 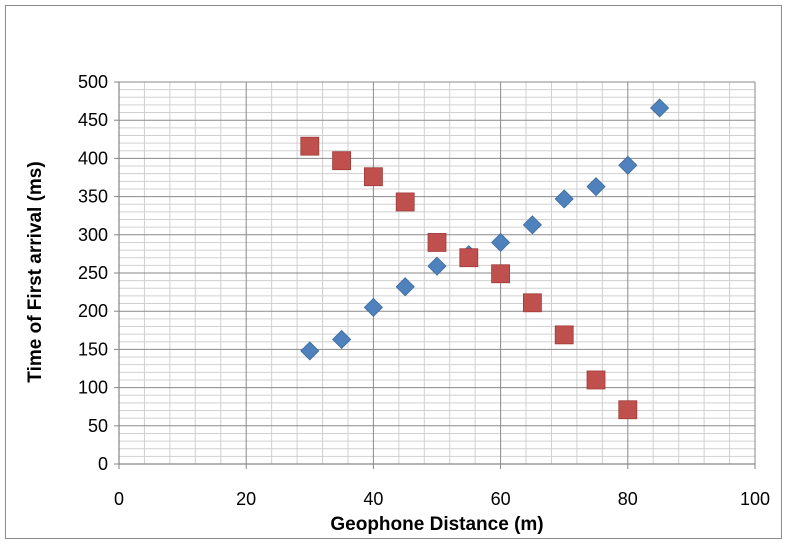 I want to click on y-tick-label: 50, so click(x=98, y=426).